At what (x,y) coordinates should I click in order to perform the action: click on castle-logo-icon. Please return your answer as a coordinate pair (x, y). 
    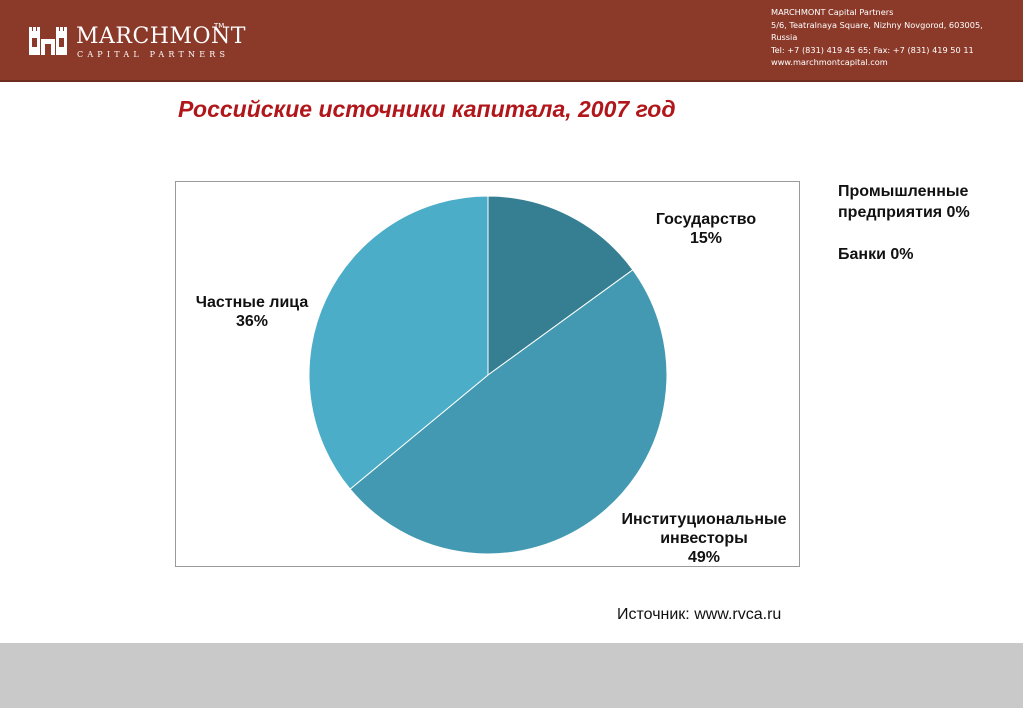
    Looking at the image, I should click on (48, 41).